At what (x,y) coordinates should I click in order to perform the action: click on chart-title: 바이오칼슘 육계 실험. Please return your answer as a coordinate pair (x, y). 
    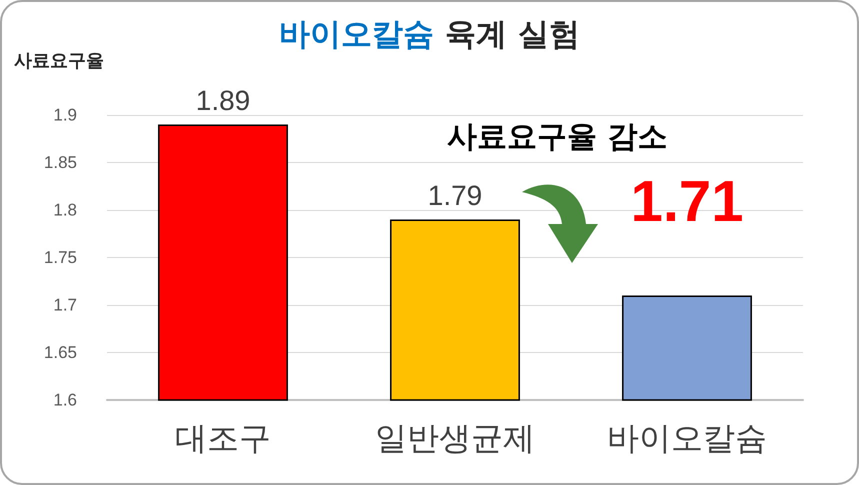
    Looking at the image, I should click on (429, 34).